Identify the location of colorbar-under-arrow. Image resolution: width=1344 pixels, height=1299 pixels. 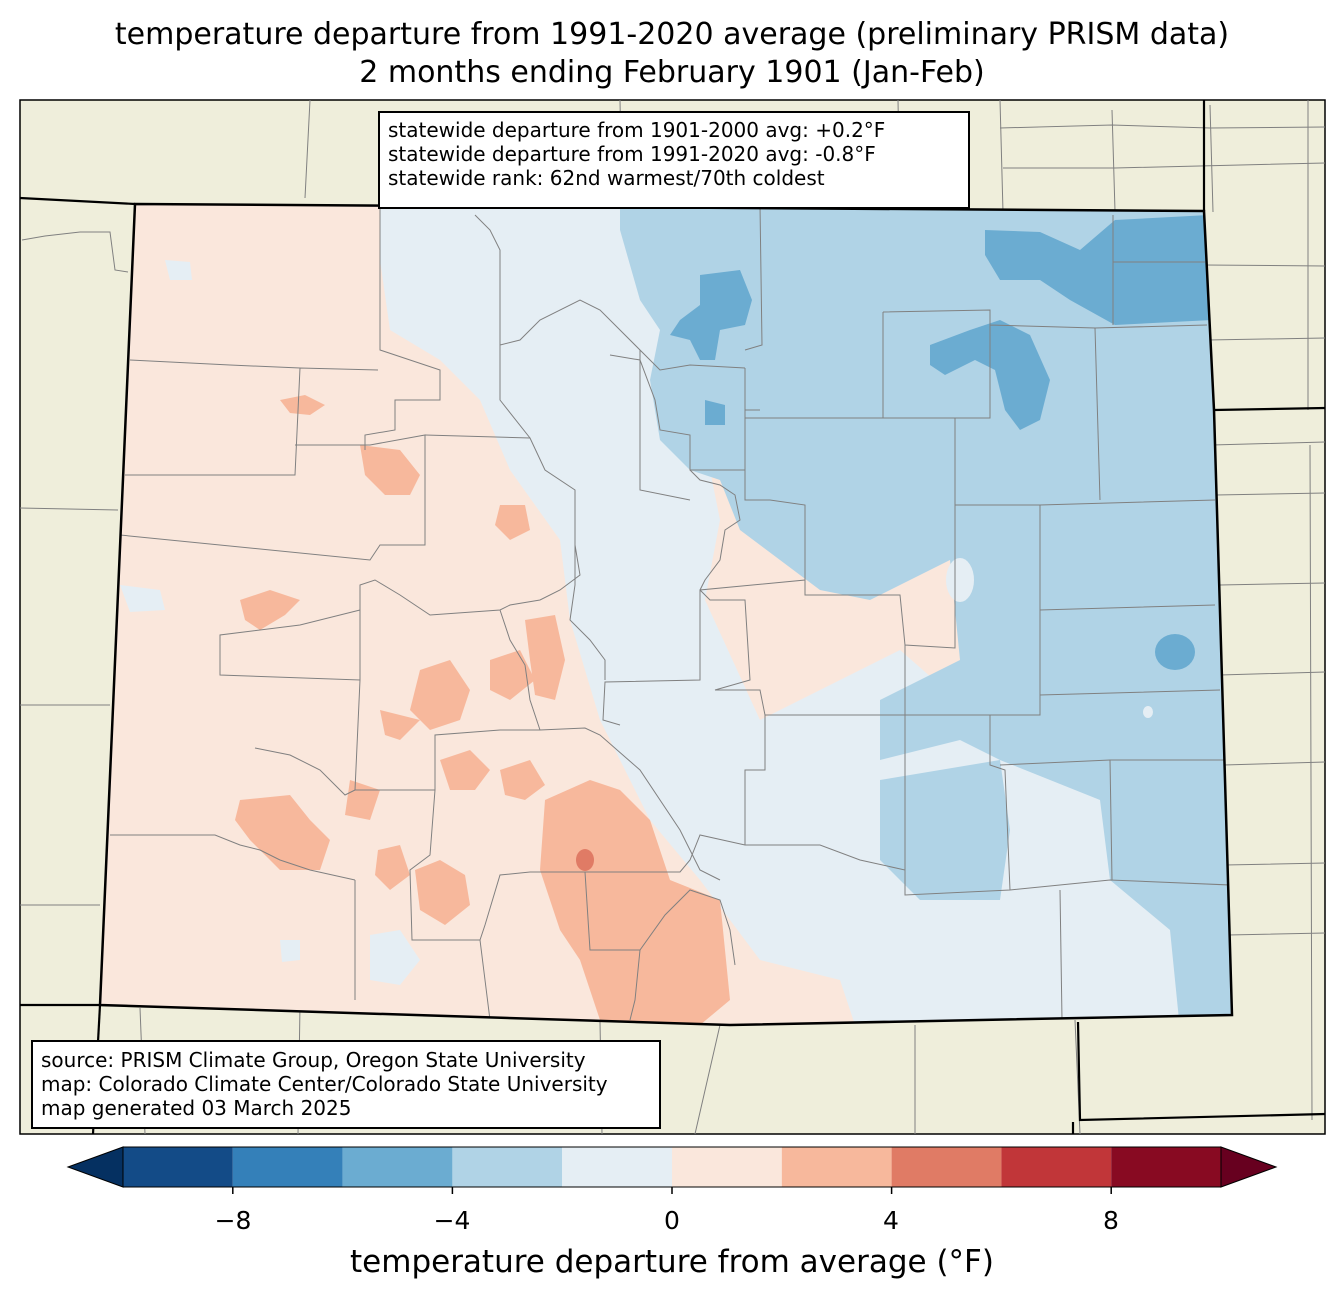
(95, 1167).